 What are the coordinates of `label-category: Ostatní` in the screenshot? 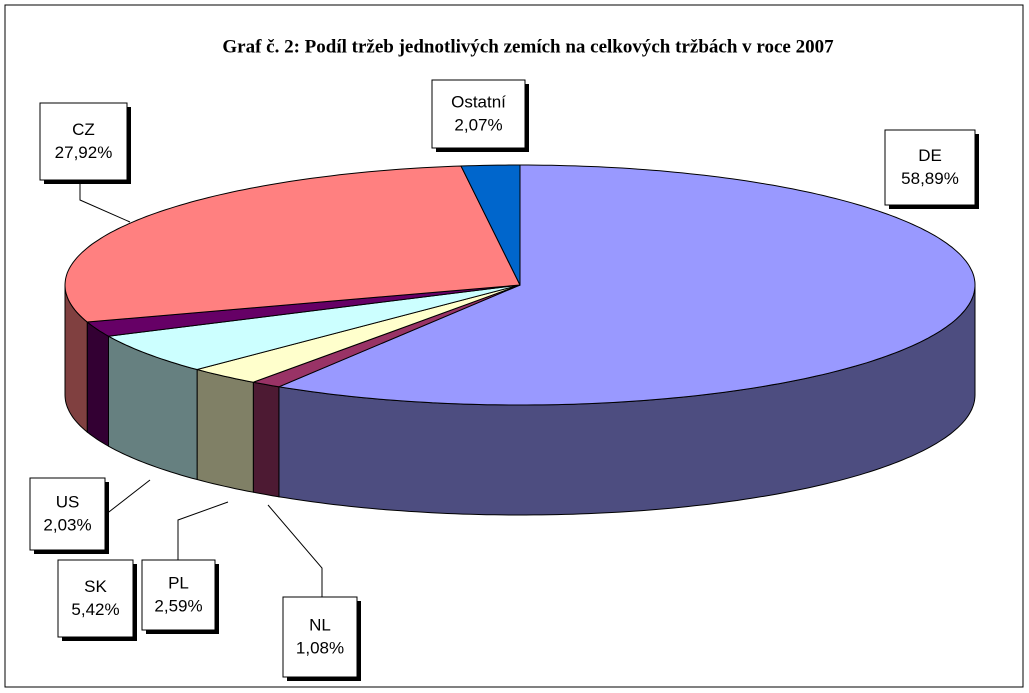 It's located at (478, 101).